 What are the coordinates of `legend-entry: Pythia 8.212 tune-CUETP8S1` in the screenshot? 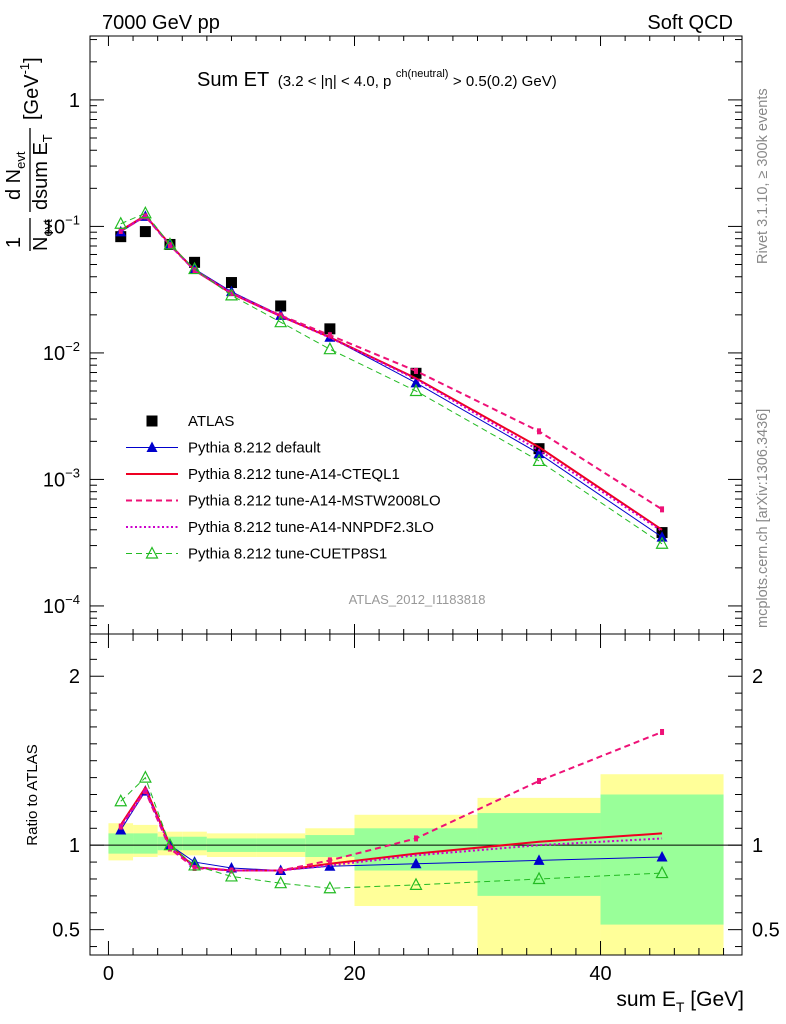 It's located at (256, 554).